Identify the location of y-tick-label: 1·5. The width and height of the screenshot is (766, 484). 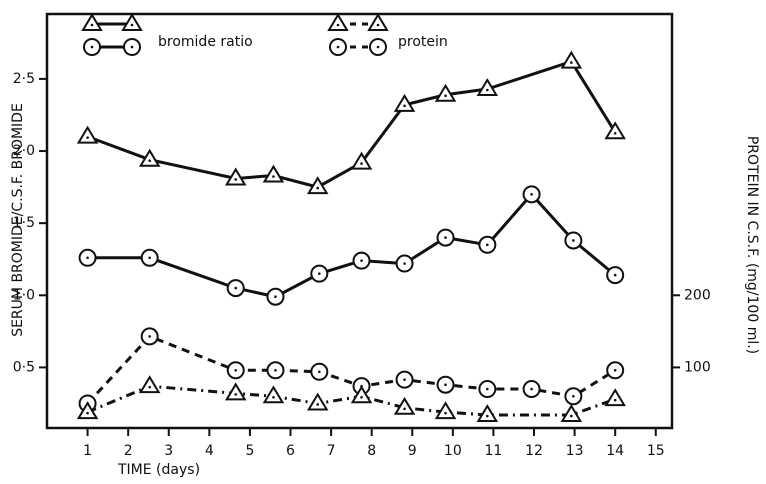
(24, 223).